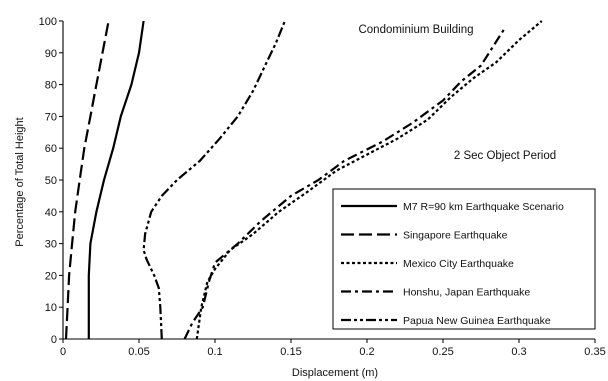  I want to click on annotation-period: 2 Sec Object Period, so click(505, 156).